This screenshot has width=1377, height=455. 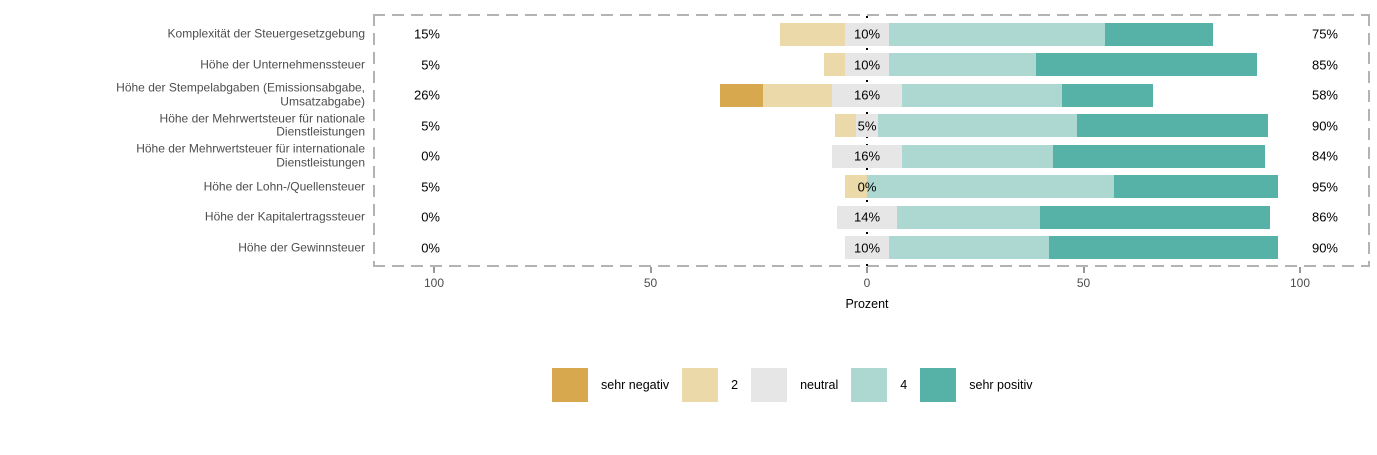 I want to click on neutral-label: 5%, so click(x=867, y=125).